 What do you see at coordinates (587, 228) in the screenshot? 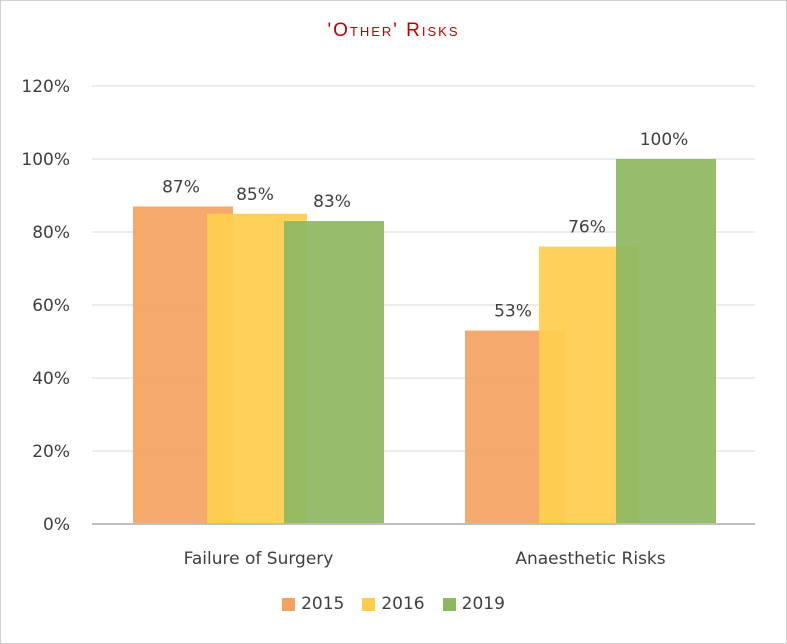
I see `data-label: 76%` at bounding box center [587, 228].